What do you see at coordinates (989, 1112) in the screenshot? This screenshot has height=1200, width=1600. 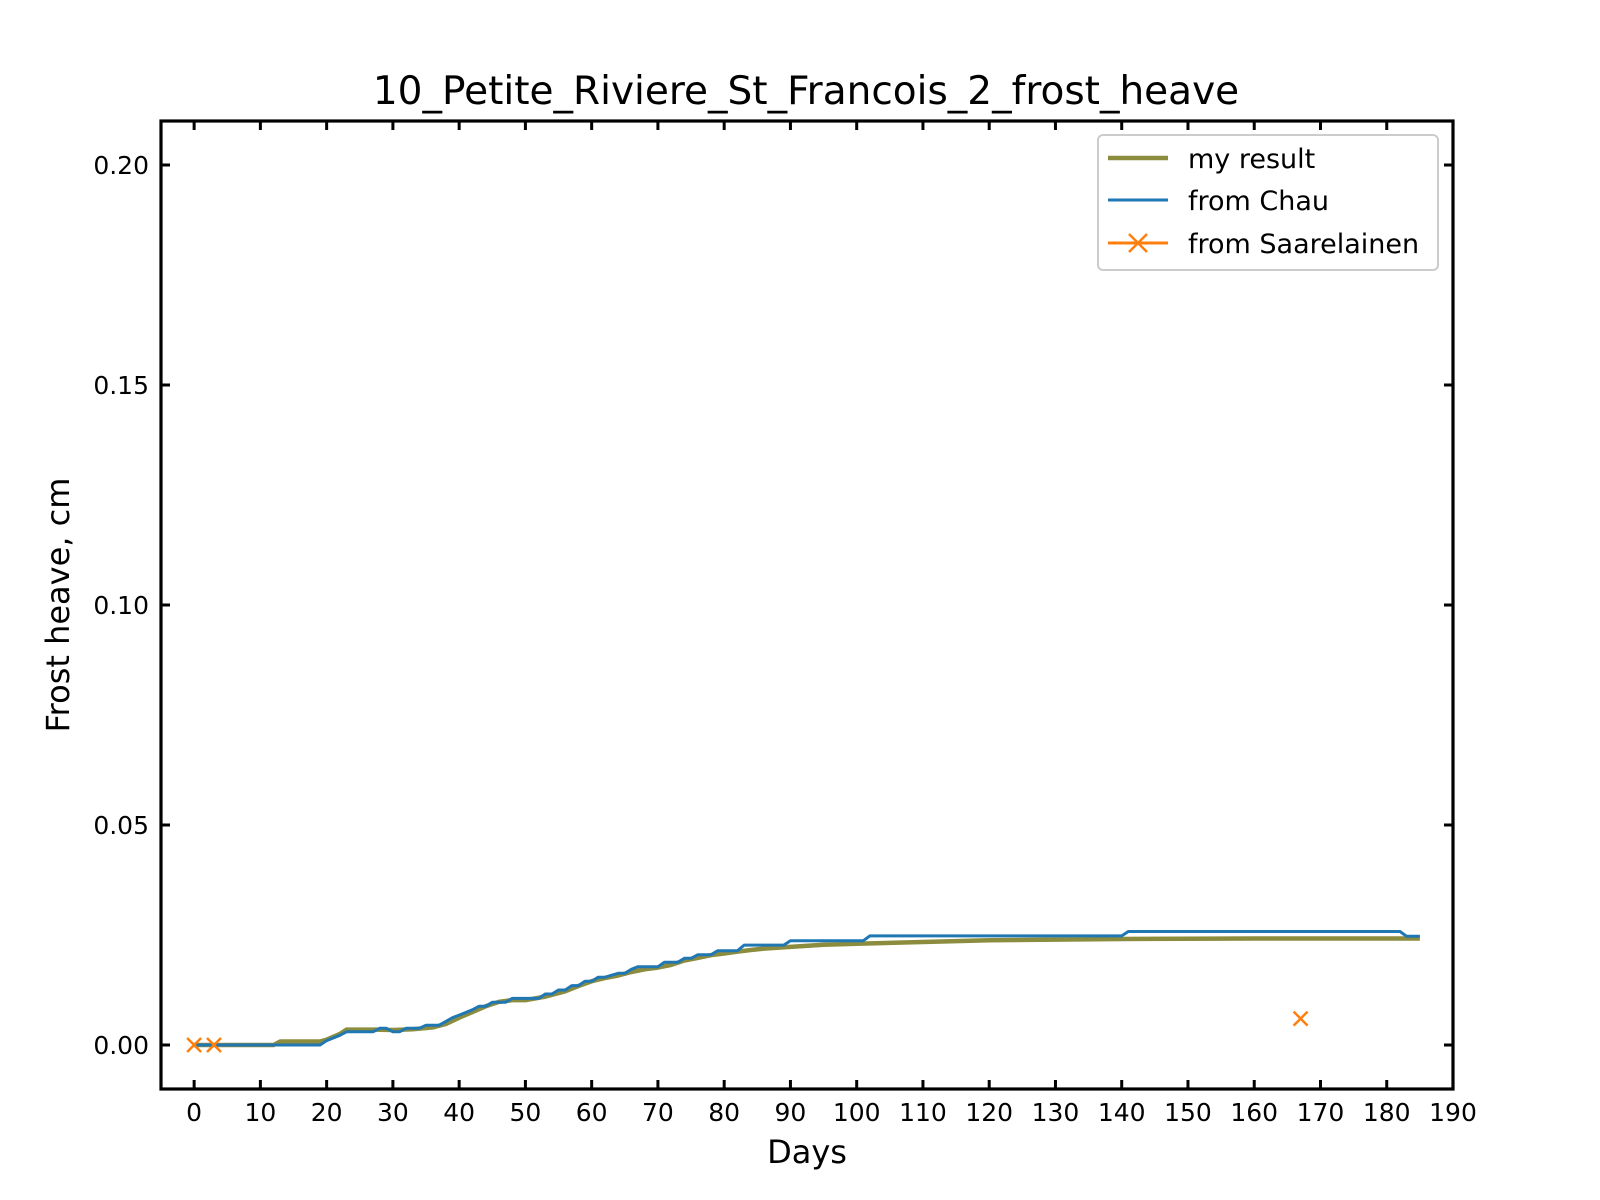 I see `x-tick-label: 120` at bounding box center [989, 1112].